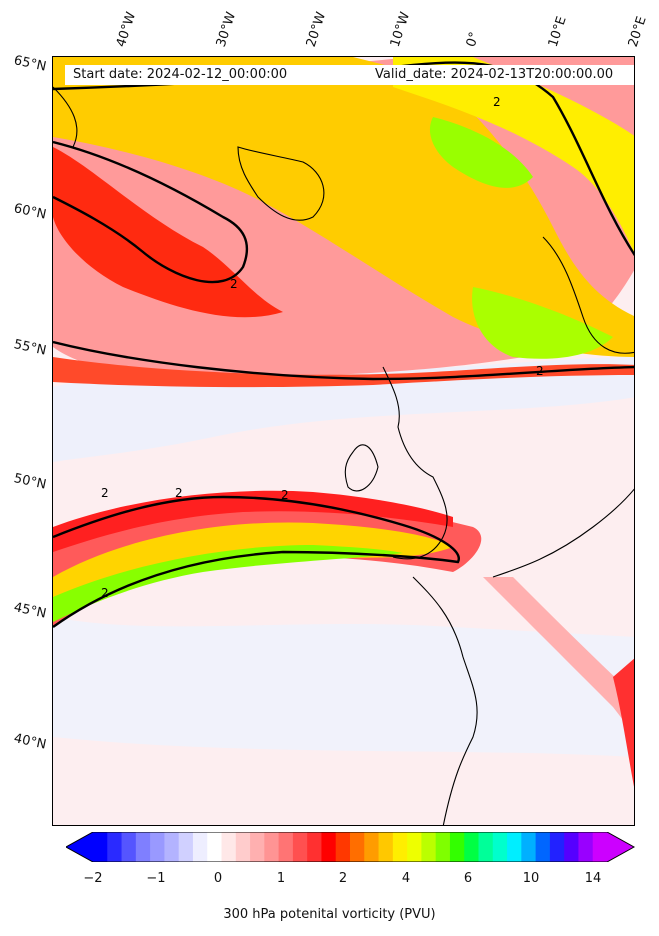  I want to click on low-pv-south, so click(343, 687).